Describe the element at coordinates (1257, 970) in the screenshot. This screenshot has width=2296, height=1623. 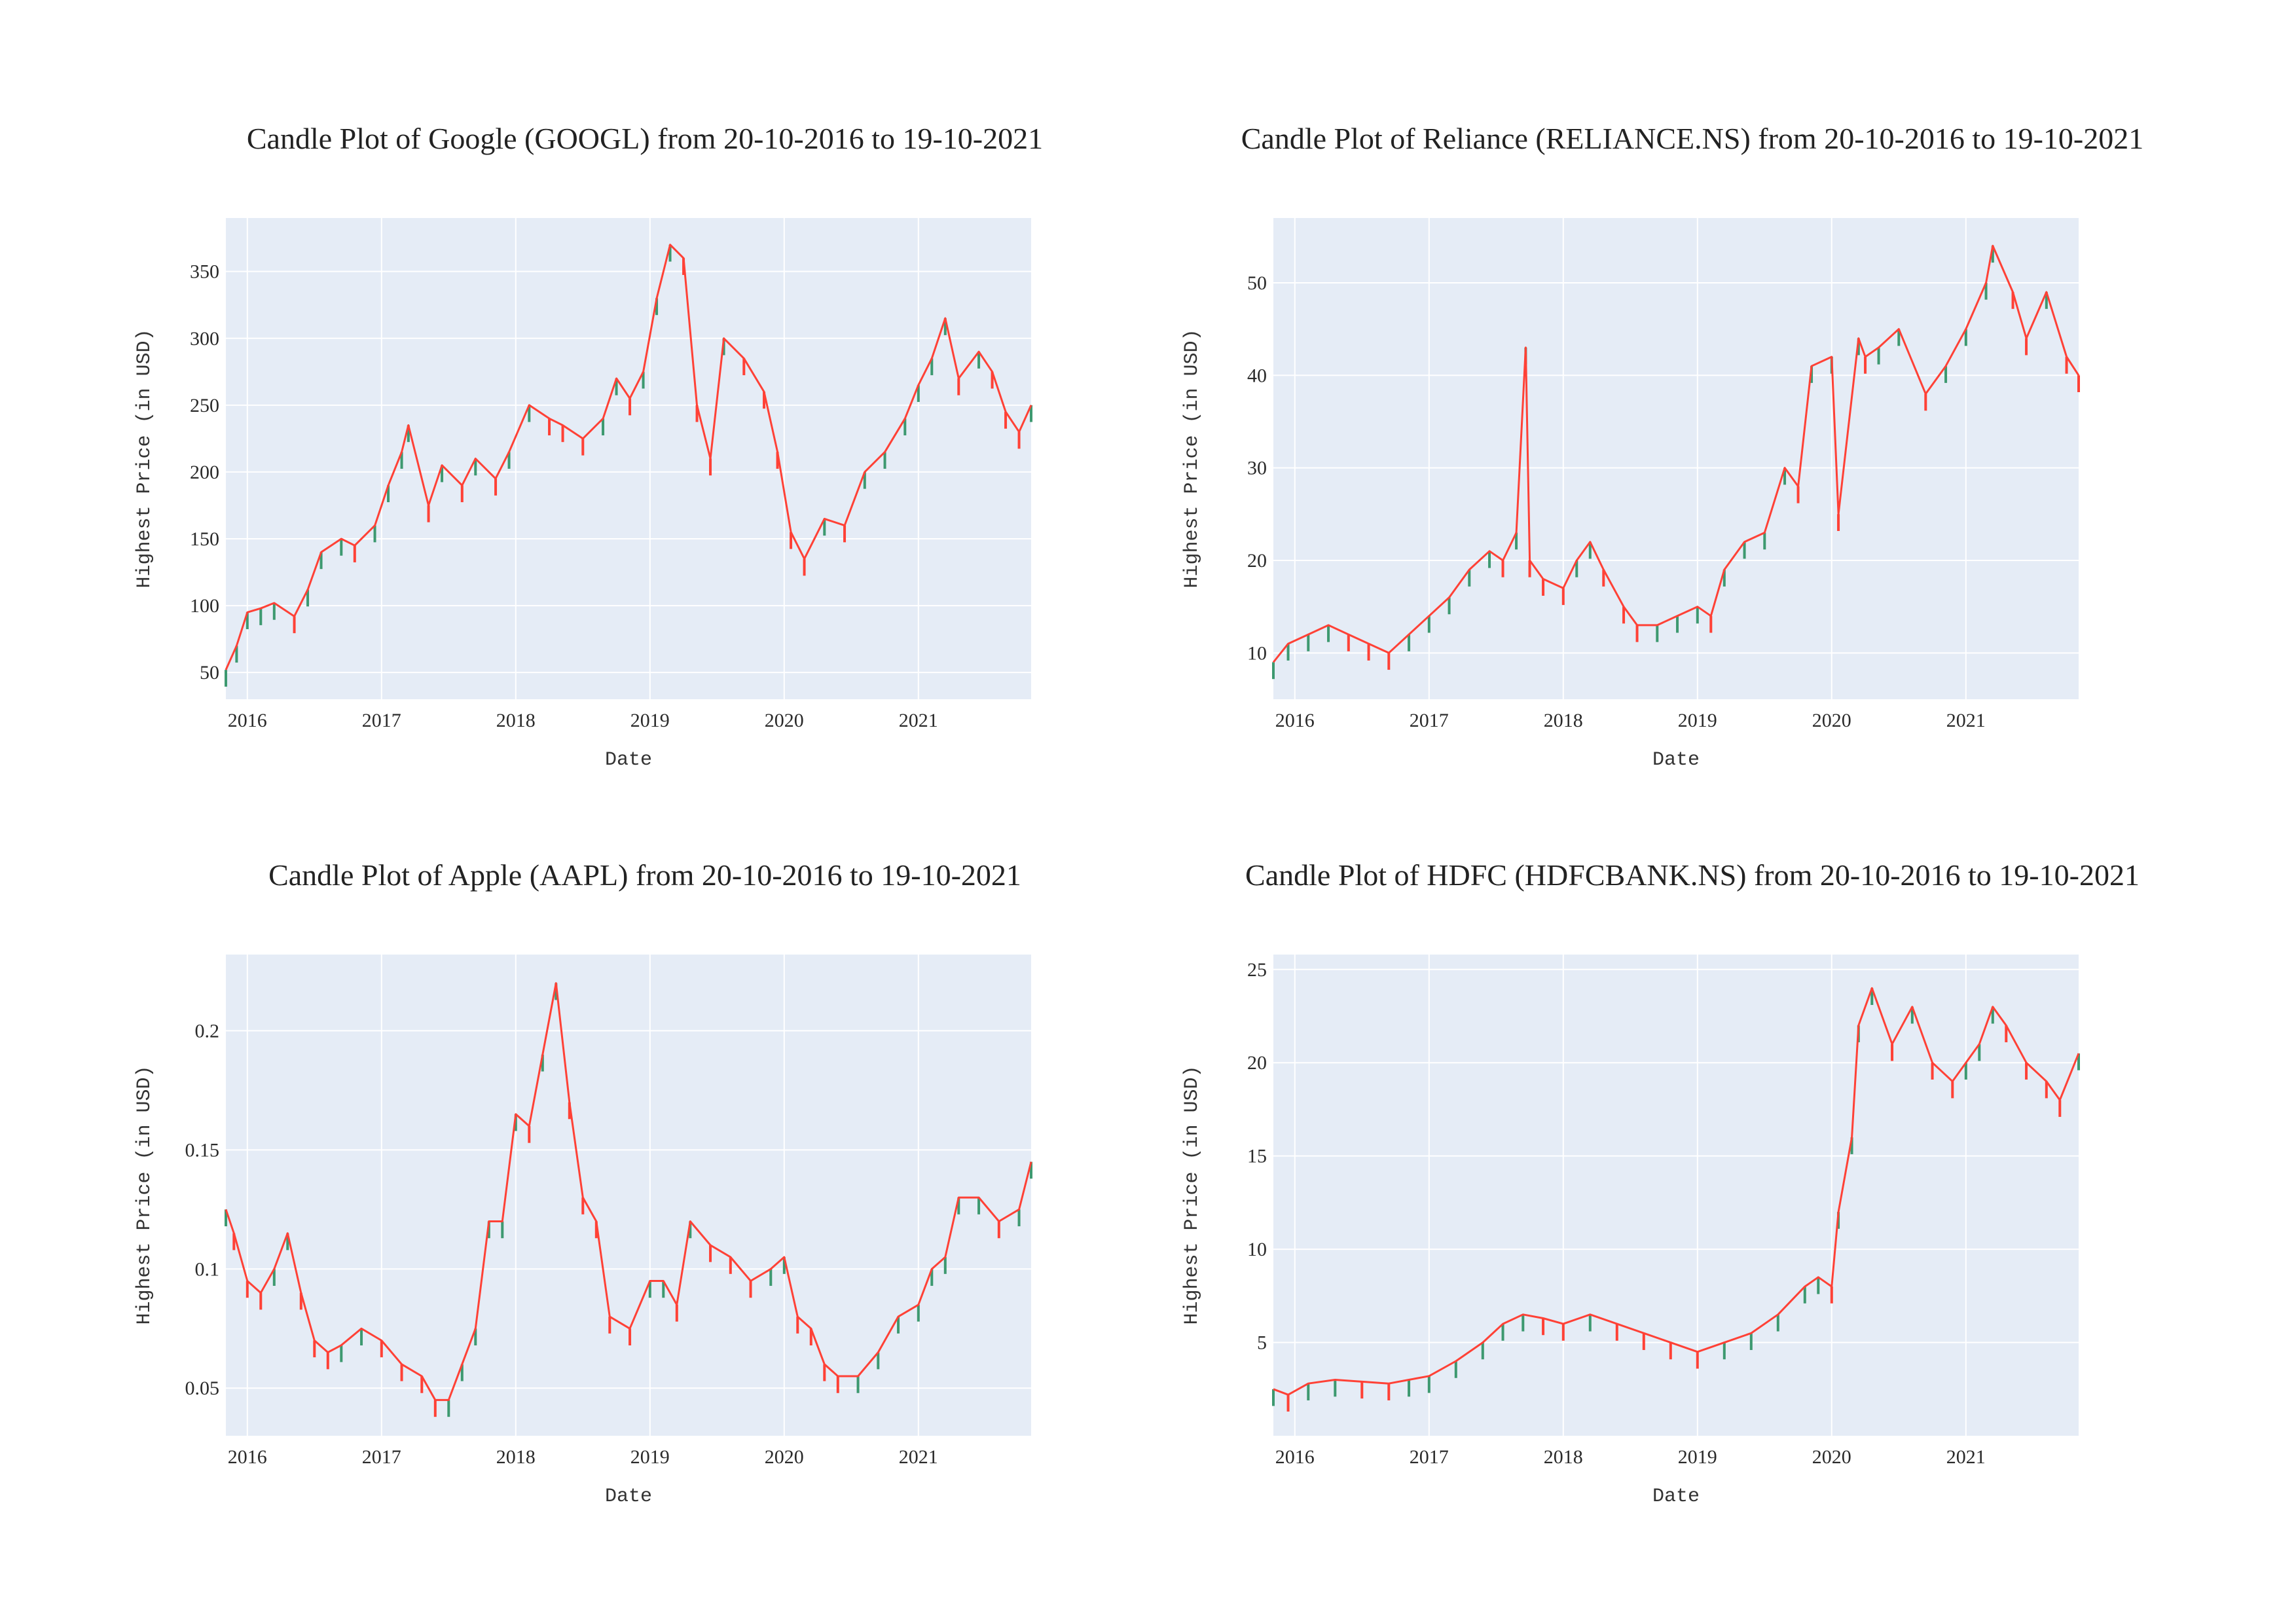
I see `y-tick-label: 25` at that location.